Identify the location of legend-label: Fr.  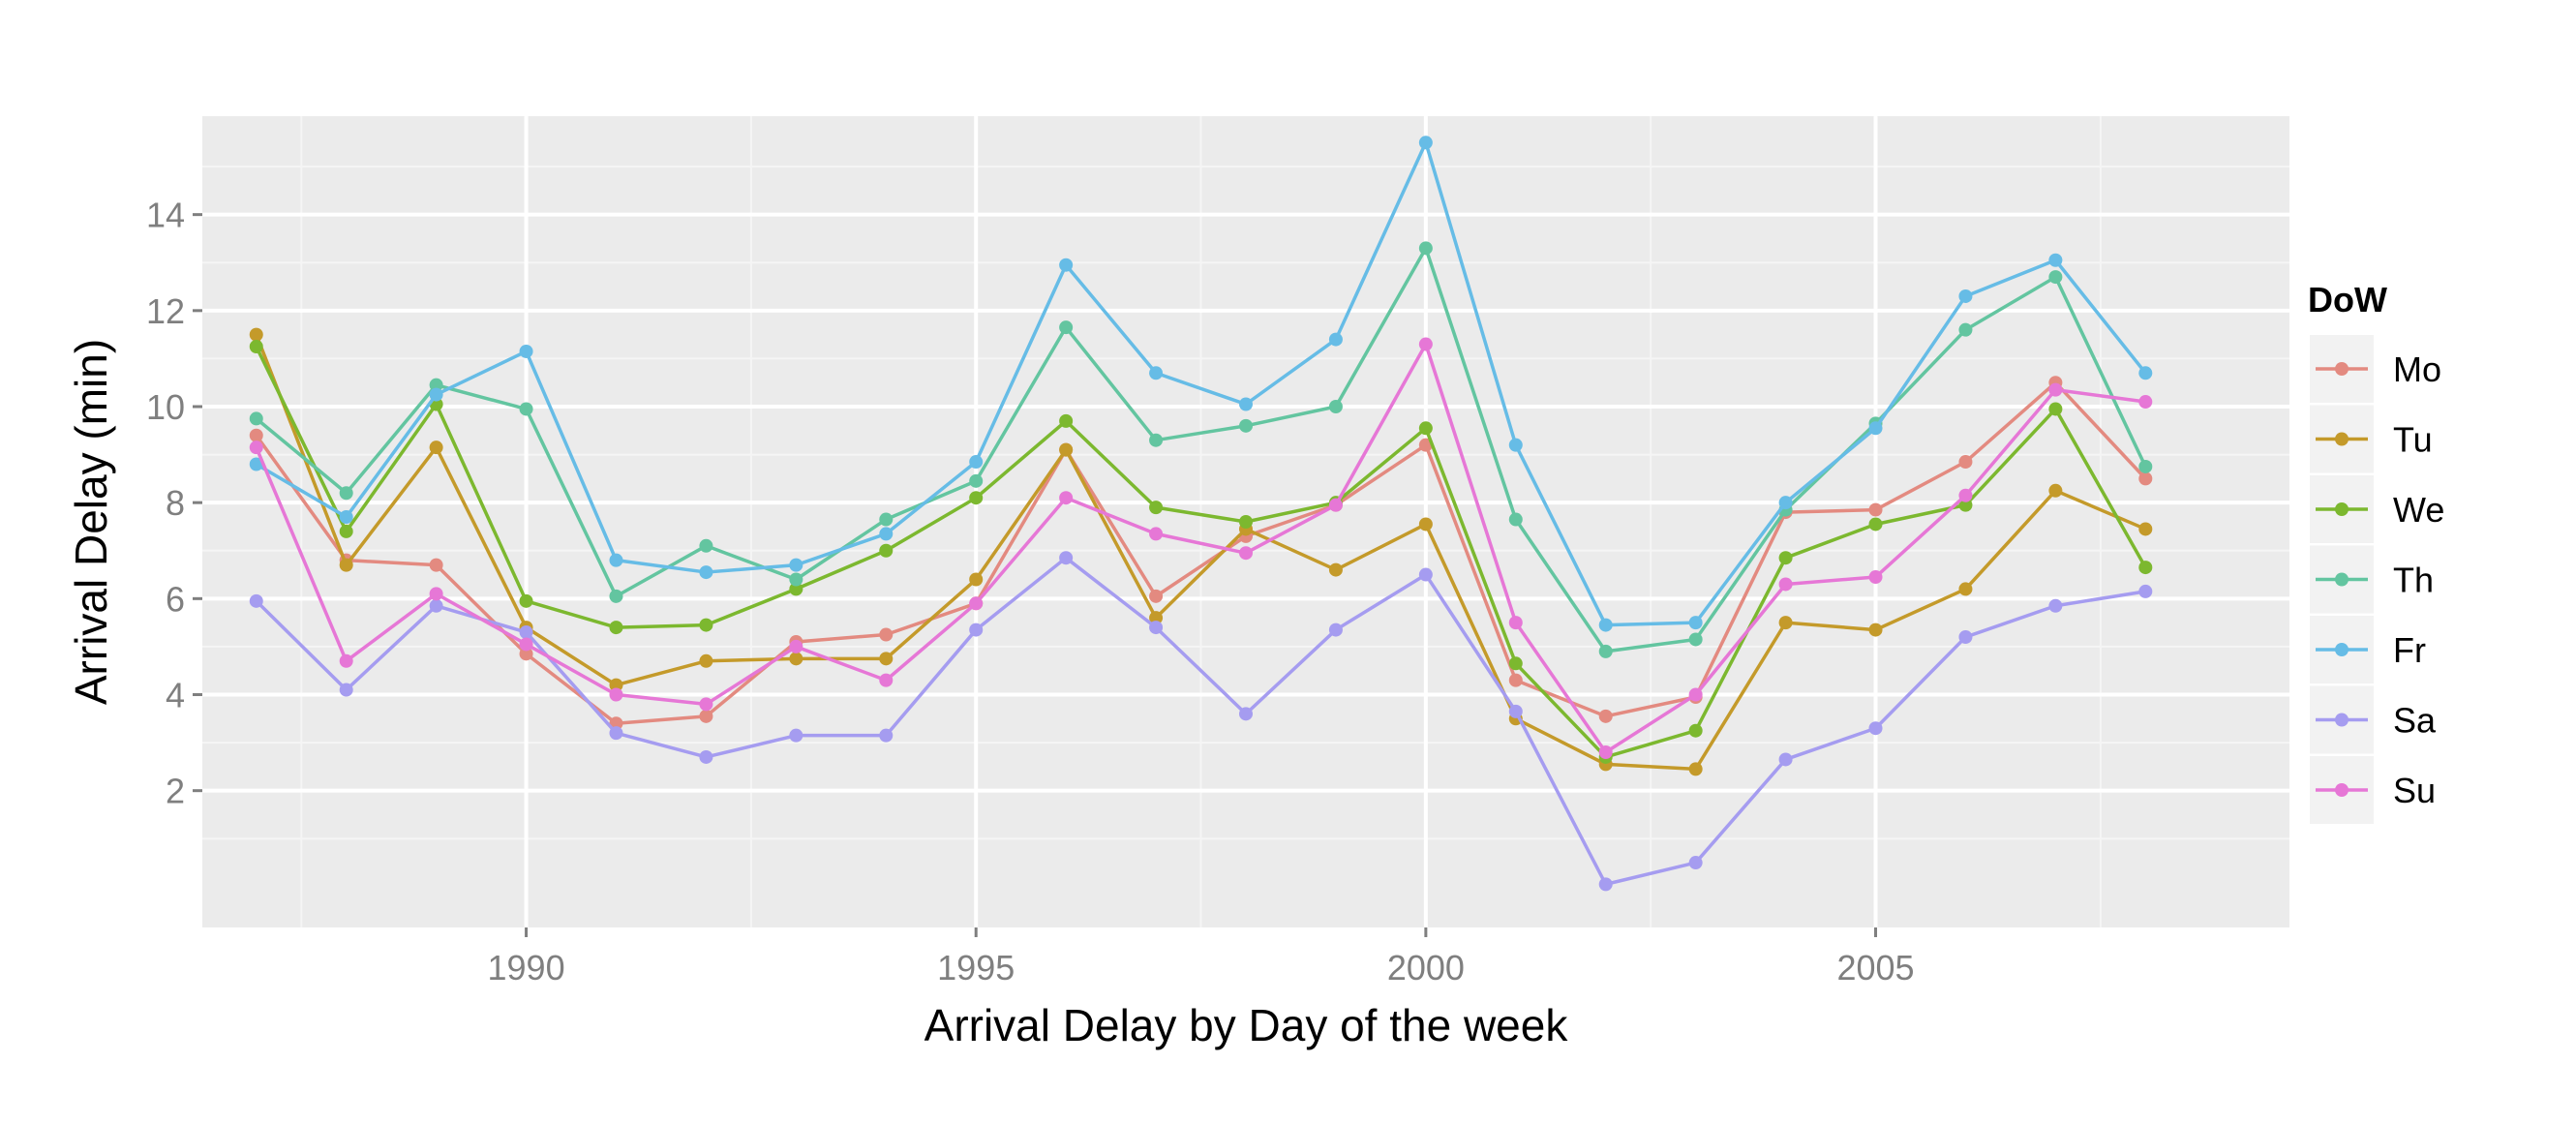
(2410, 650).